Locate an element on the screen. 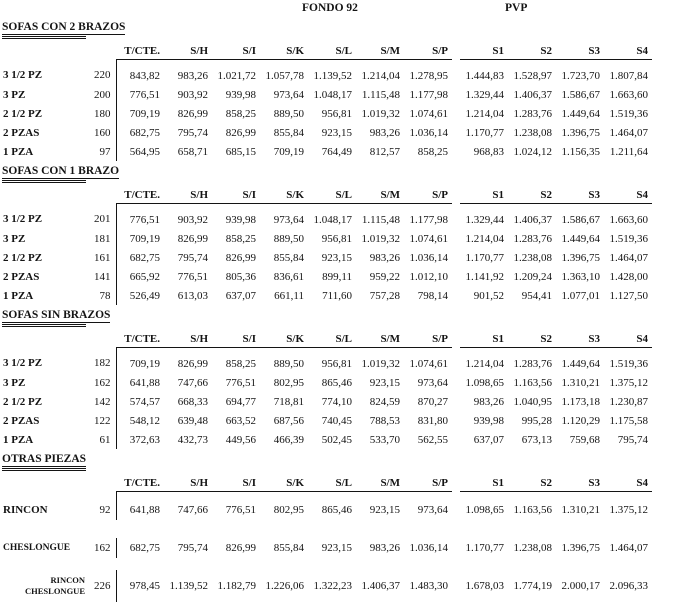 The width and height of the screenshot is (673, 602). price-cell: 1.057,78 is located at coordinates (285, 75).